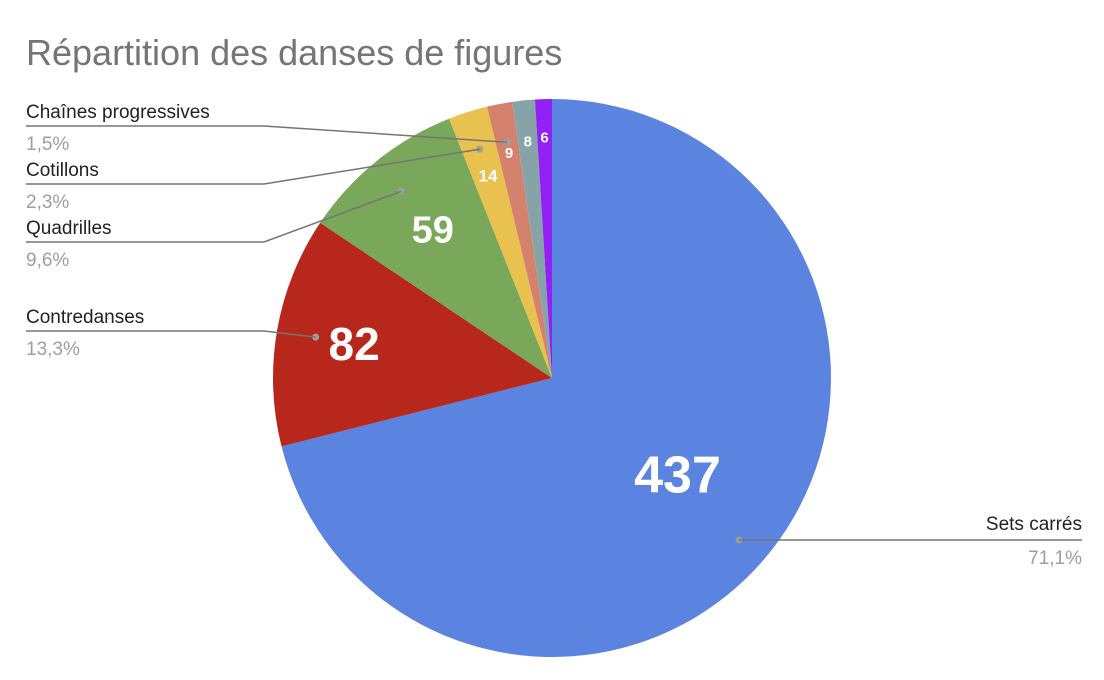 The width and height of the screenshot is (1104, 680). I want to click on legend-name-contredanses: Contredanses, so click(85, 317).